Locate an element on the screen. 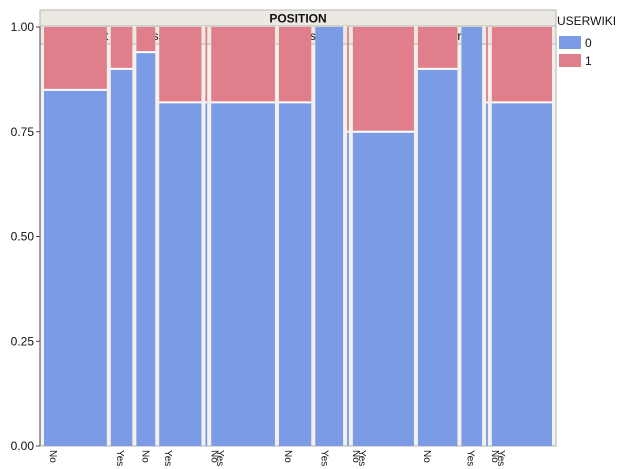  x-tick-label-associate-yes: Yes is located at coordinates (219, 458).